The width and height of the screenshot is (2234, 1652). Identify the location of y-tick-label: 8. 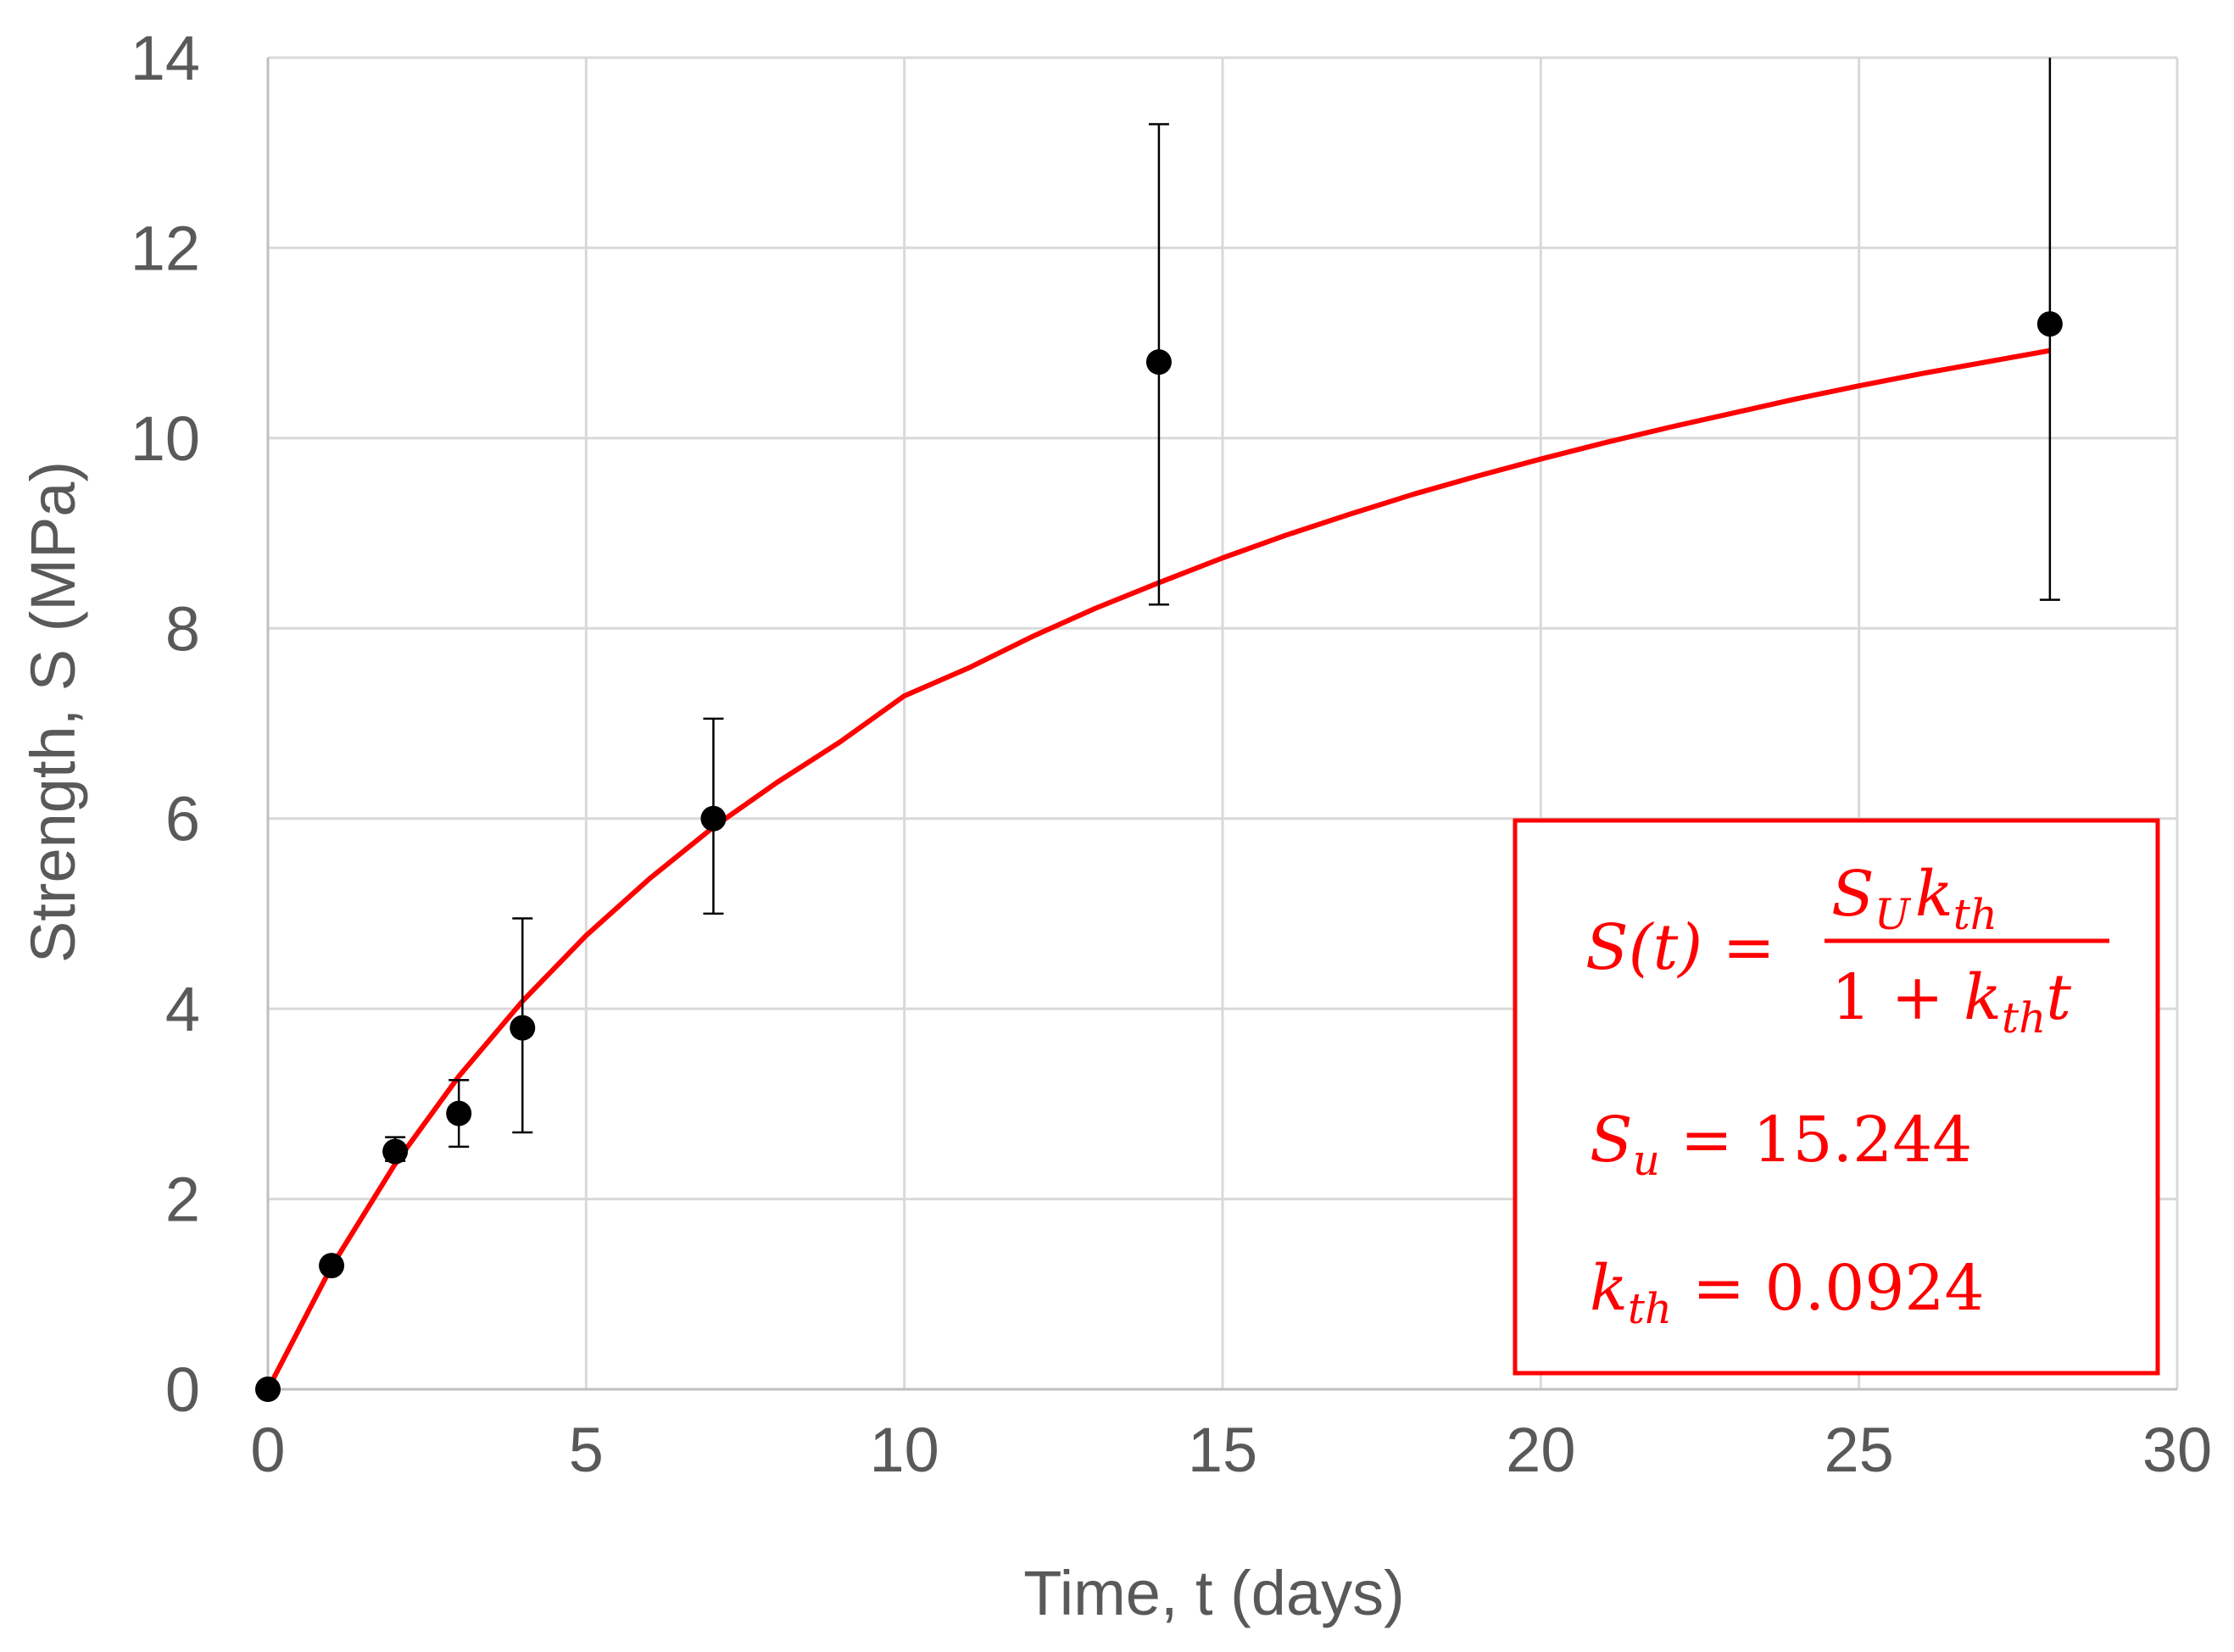
(182, 628).